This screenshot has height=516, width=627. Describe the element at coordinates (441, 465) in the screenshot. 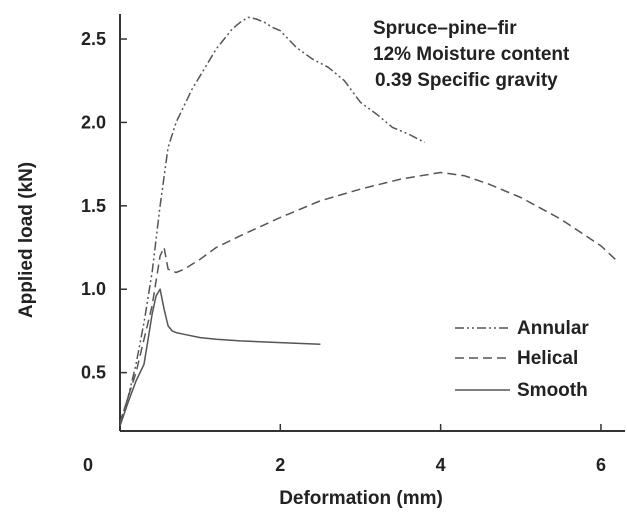

I see `x-tick-label: 4` at that location.